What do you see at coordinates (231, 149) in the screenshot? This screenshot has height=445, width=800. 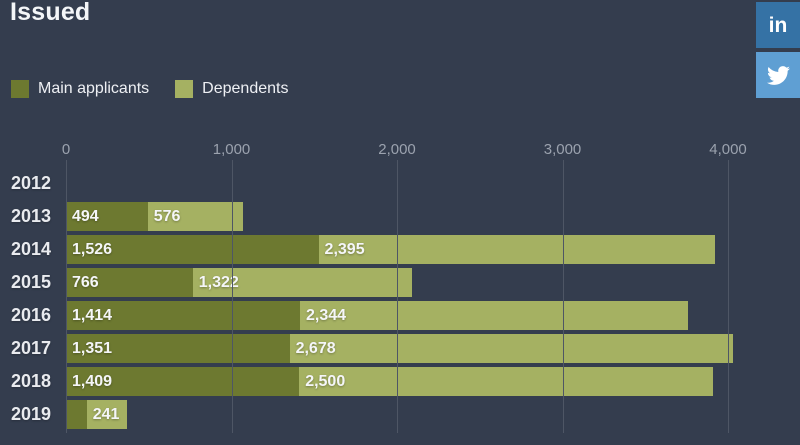 I see `x-axis-tick-label: 1,000` at bounding box center [231, 149].